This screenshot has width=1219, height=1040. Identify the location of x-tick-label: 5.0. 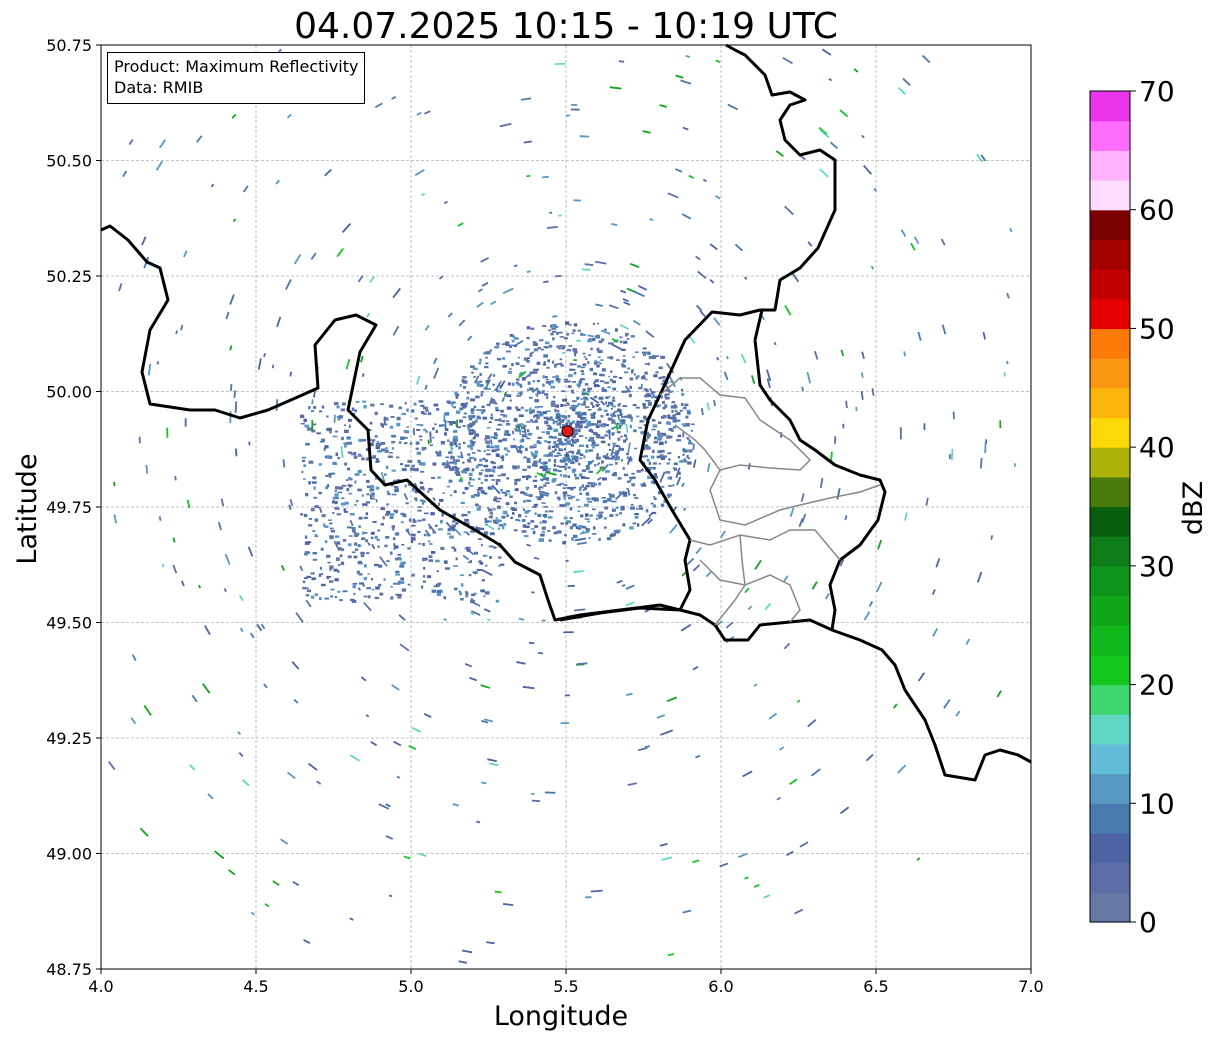
(410, 986).